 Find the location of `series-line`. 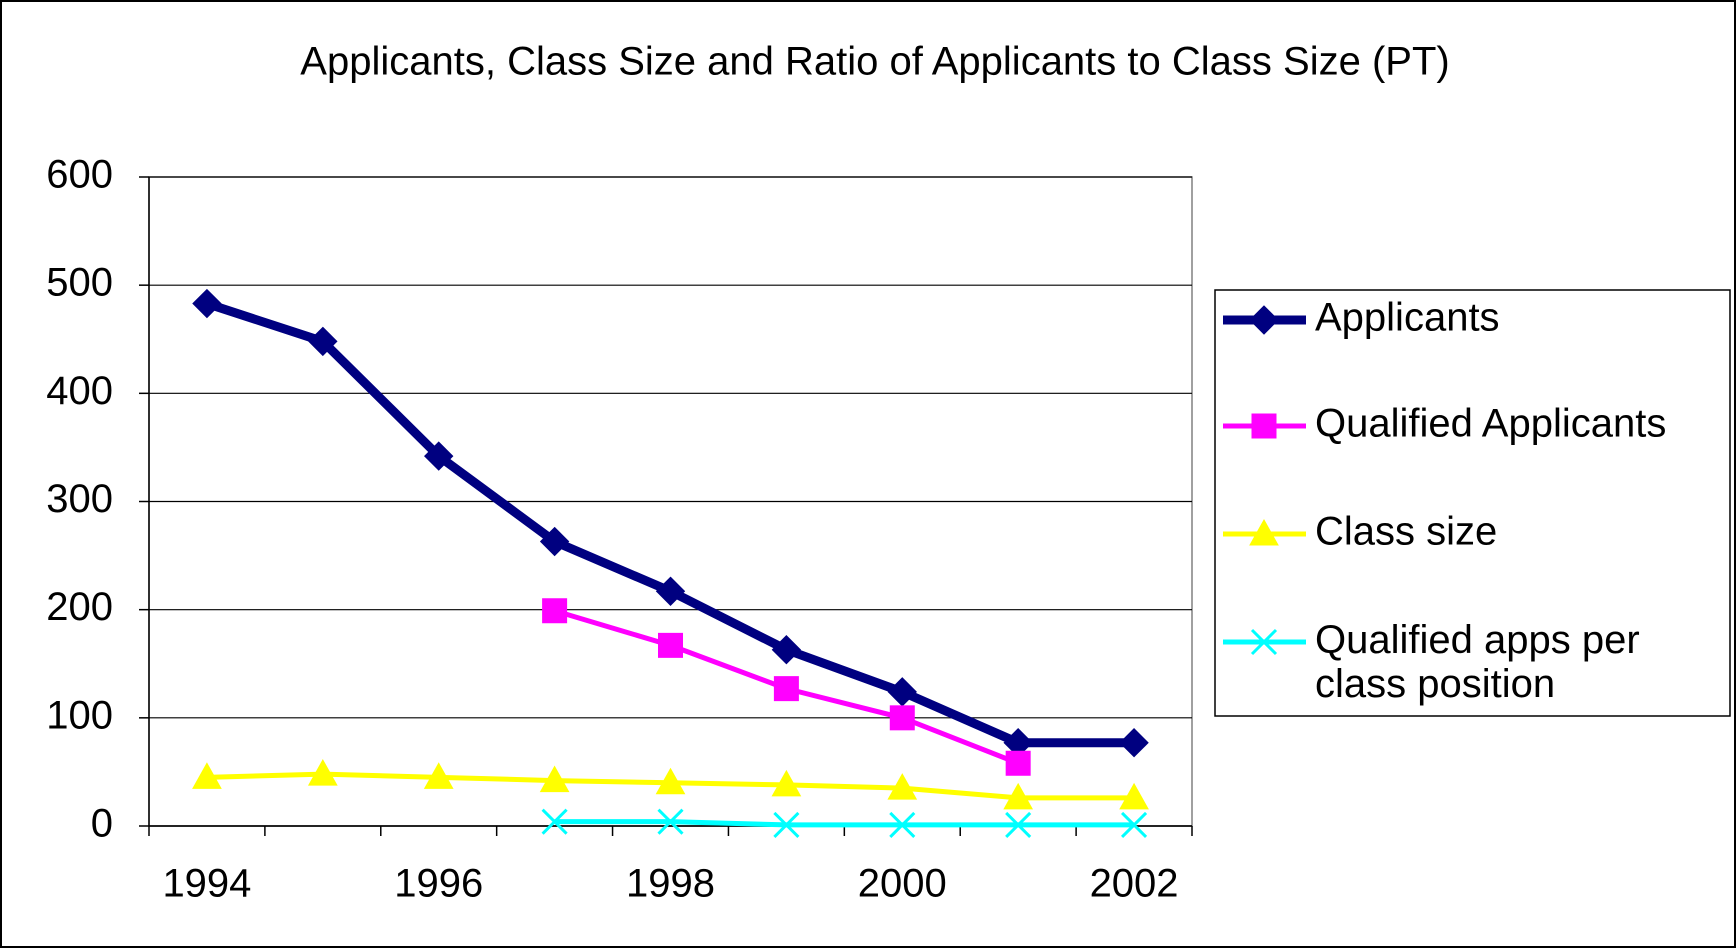

series-line is located at coordinates (844, 823).